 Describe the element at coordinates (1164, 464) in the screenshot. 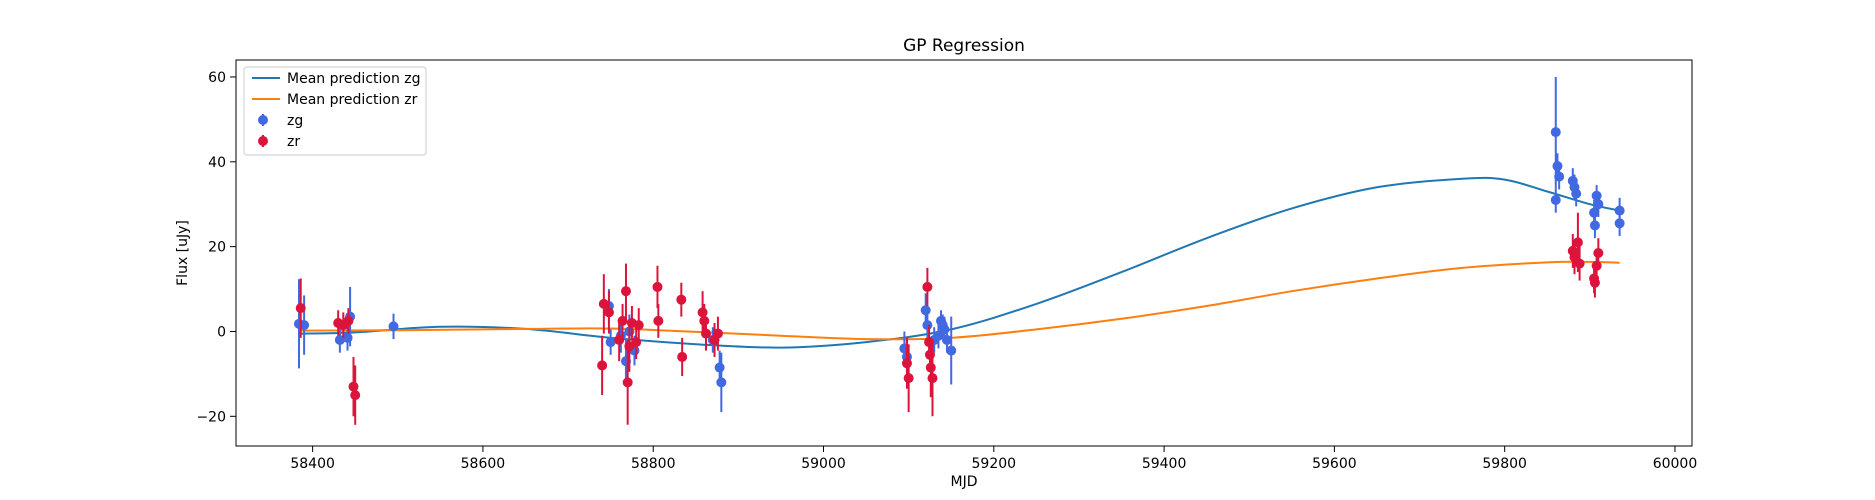

I see `x-tick-label: 59400` at that location.